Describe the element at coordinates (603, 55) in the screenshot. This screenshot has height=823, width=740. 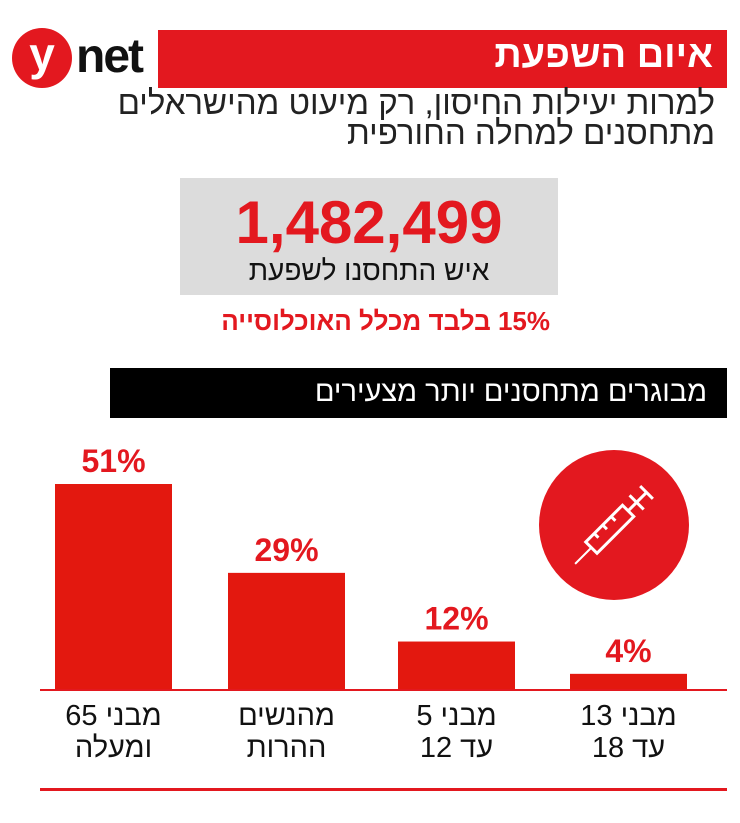
I see `page-title: איום השפעת` at that location.